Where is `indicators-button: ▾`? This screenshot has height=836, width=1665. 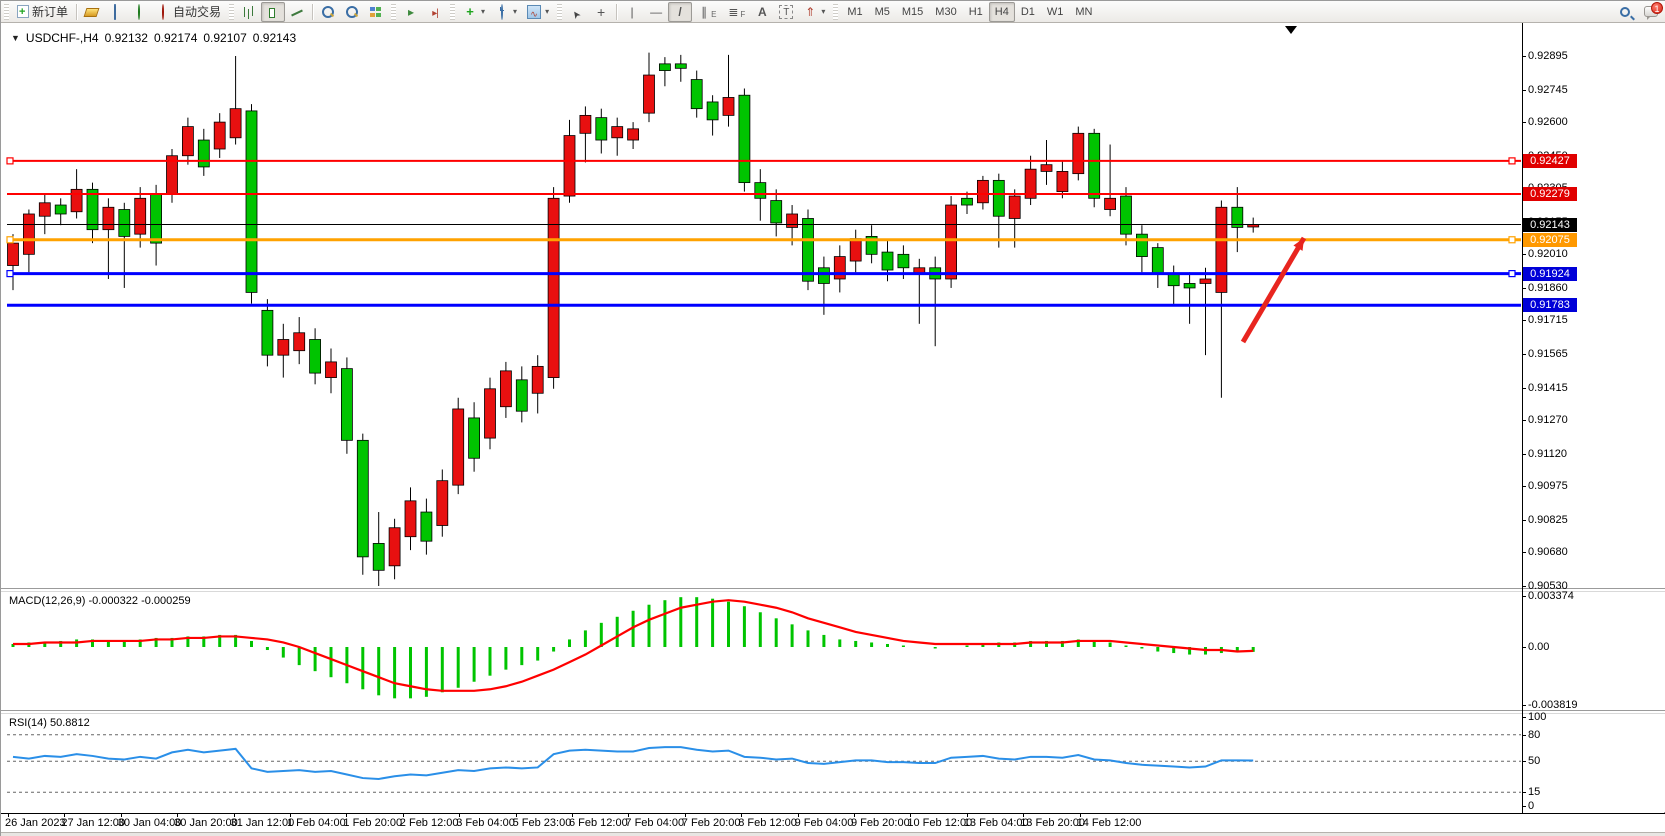 indicators-button: ▾ is located at coordinates (474, 12).